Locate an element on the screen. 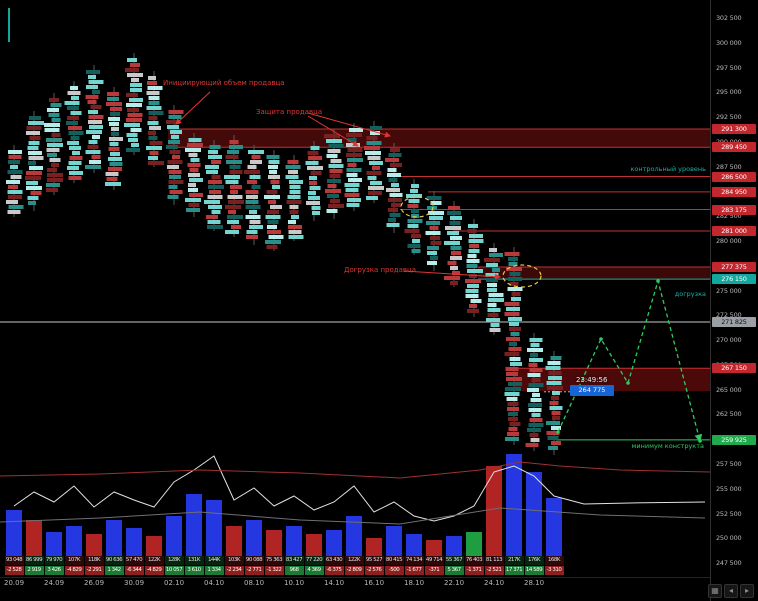  annotation-seller-defense: Защита продавца is located at coordinates (289, 112).